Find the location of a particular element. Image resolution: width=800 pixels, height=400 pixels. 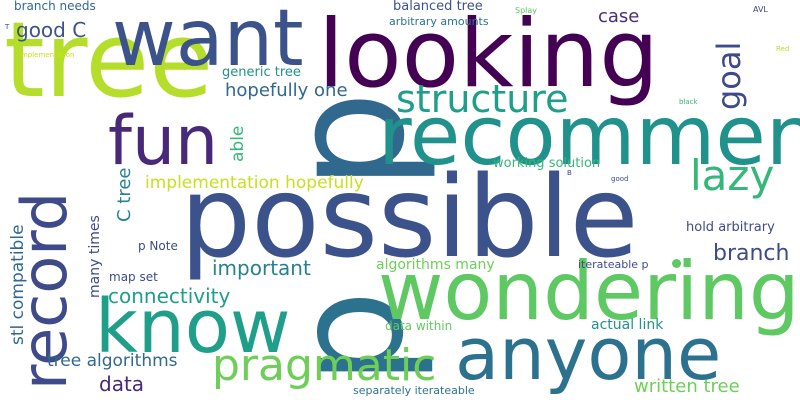

word-able: able is located at coordinates (238, 143).